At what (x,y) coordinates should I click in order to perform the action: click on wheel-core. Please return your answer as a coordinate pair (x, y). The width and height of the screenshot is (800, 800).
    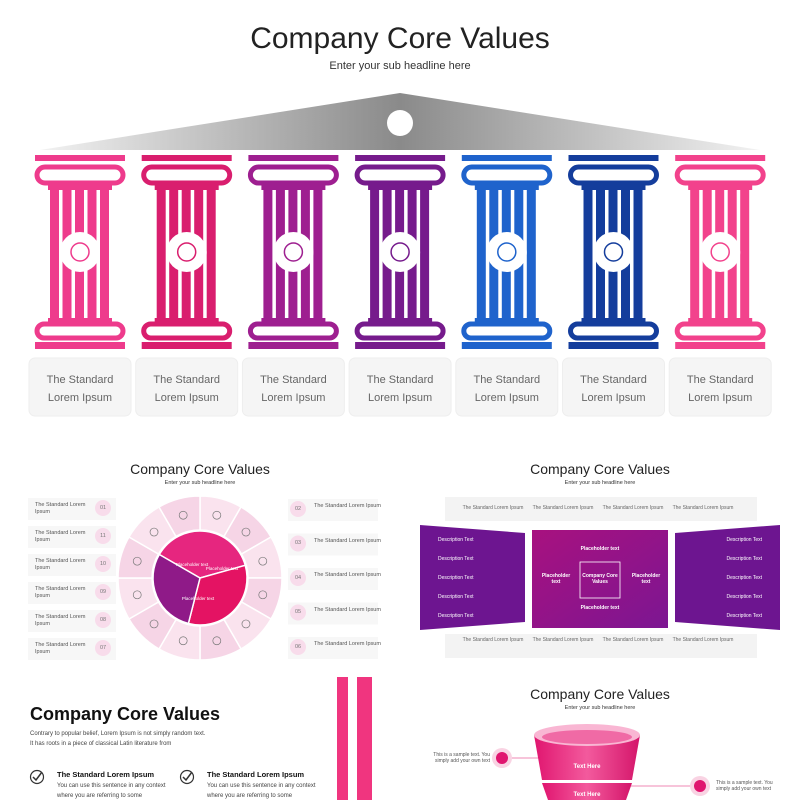
    Looking at the image, I should click on (217, 595).